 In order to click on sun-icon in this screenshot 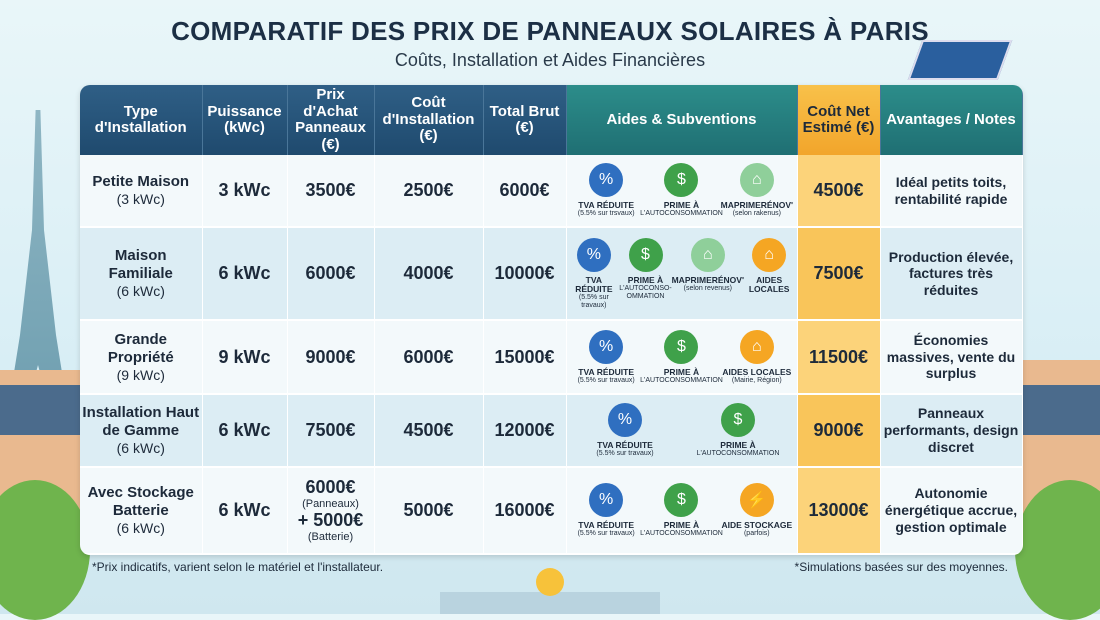, I will do `click(550, 582)`.